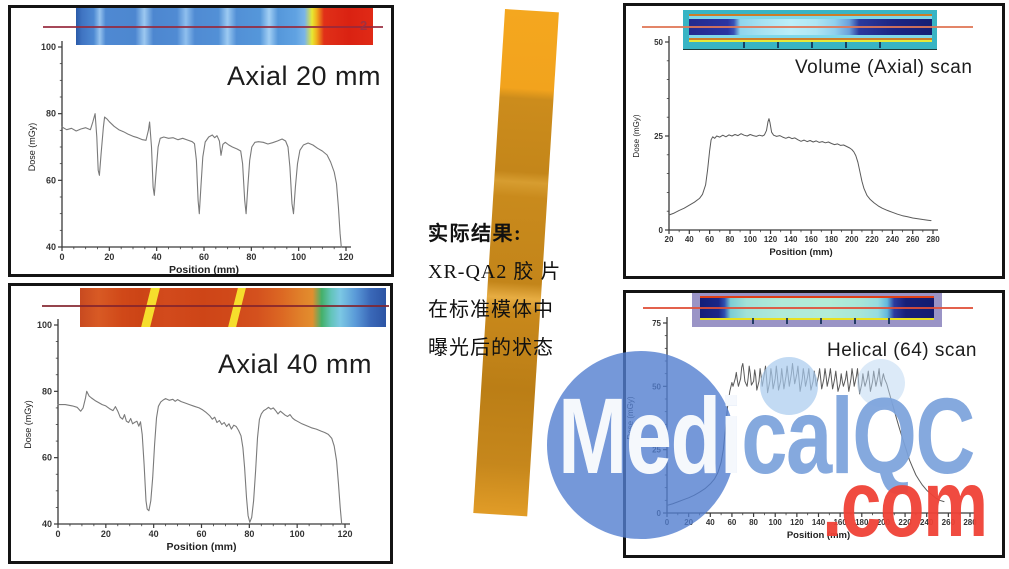 This screenshot has width=1009, height=569. I want to click on svg-text: 50, so click(658, 42).